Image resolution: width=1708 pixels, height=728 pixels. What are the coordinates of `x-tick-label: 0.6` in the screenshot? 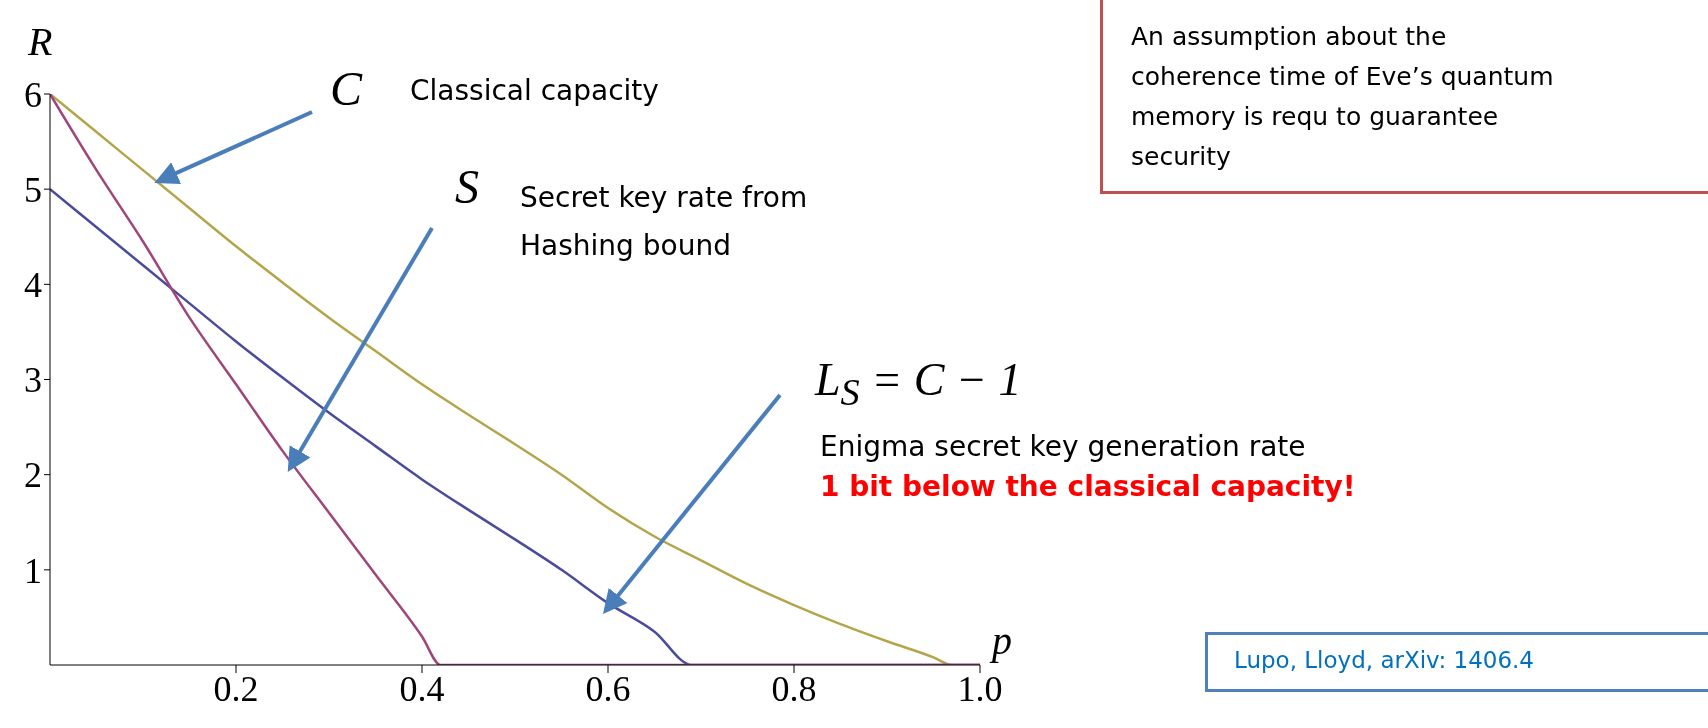 It's located at (608, 688).